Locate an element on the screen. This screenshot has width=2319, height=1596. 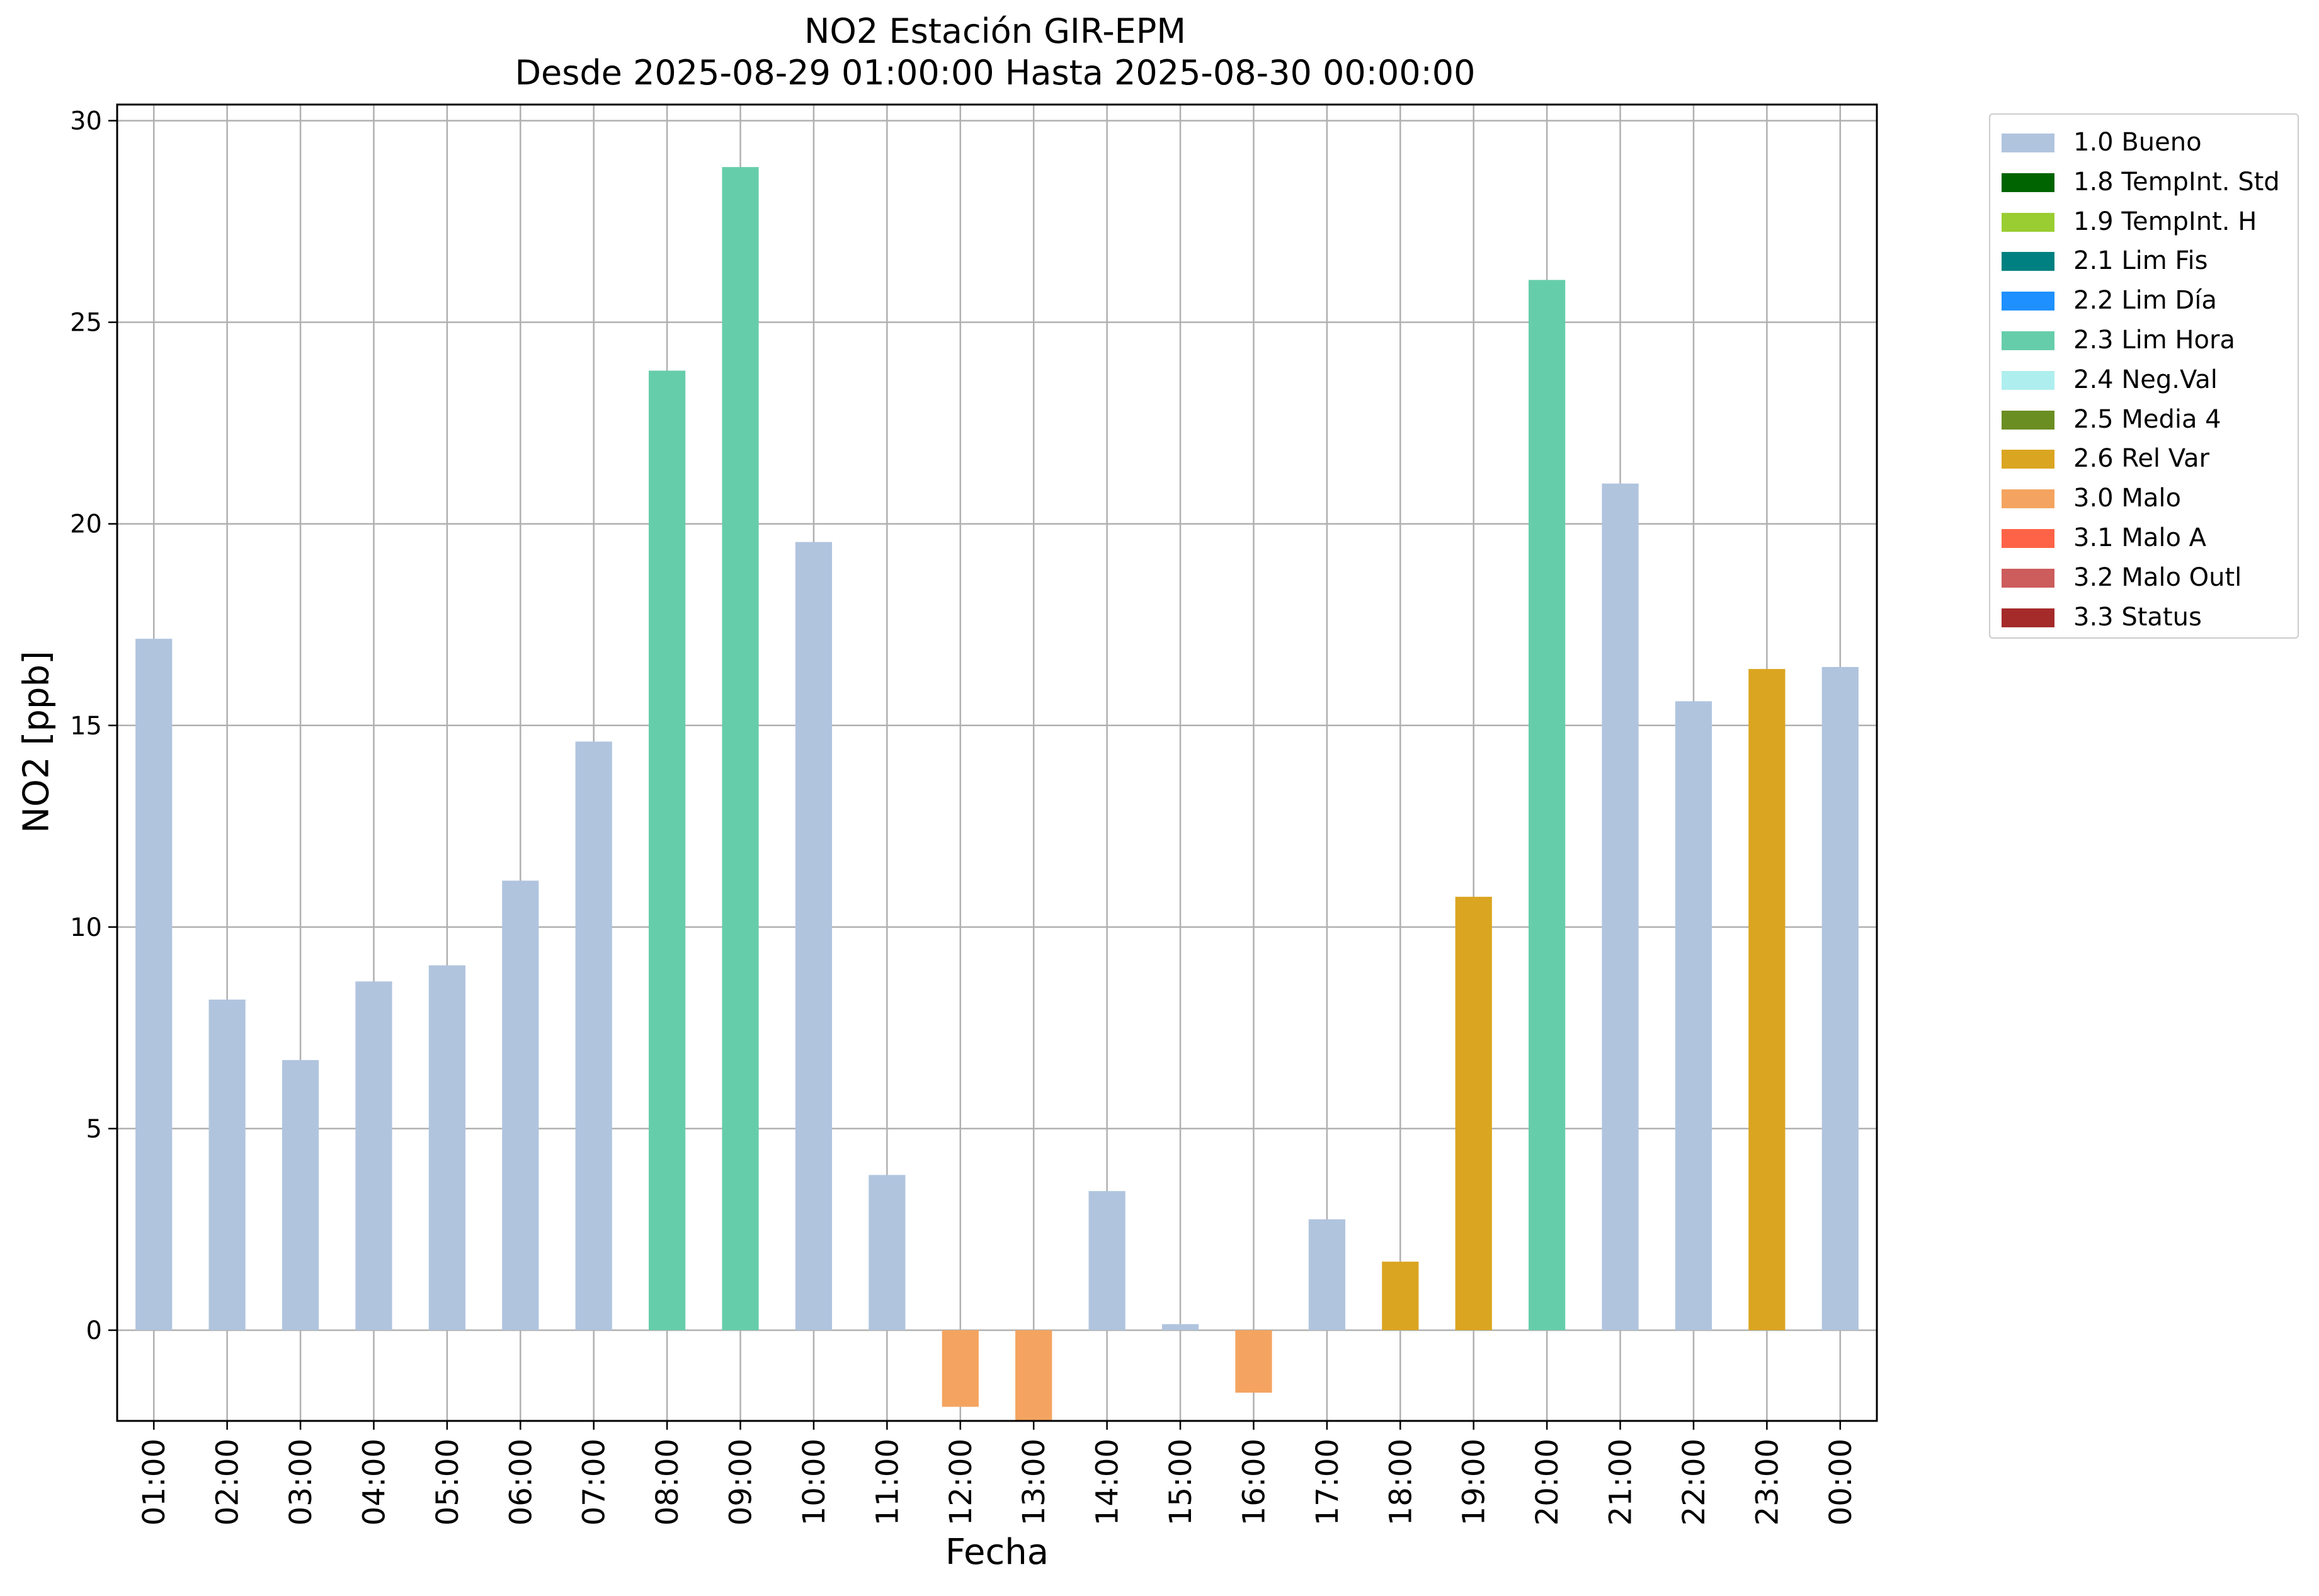
x-tick-label: 21:00 is located at coordinates (1621, 1482).